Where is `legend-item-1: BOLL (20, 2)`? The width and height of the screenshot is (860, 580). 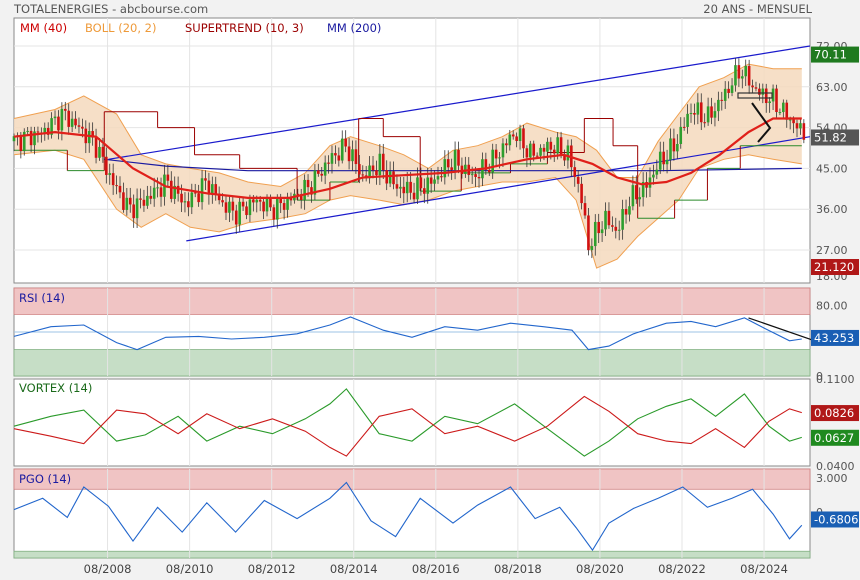
legend-item-1: BOLL (20, 2) is located at coordinates (120, 28).